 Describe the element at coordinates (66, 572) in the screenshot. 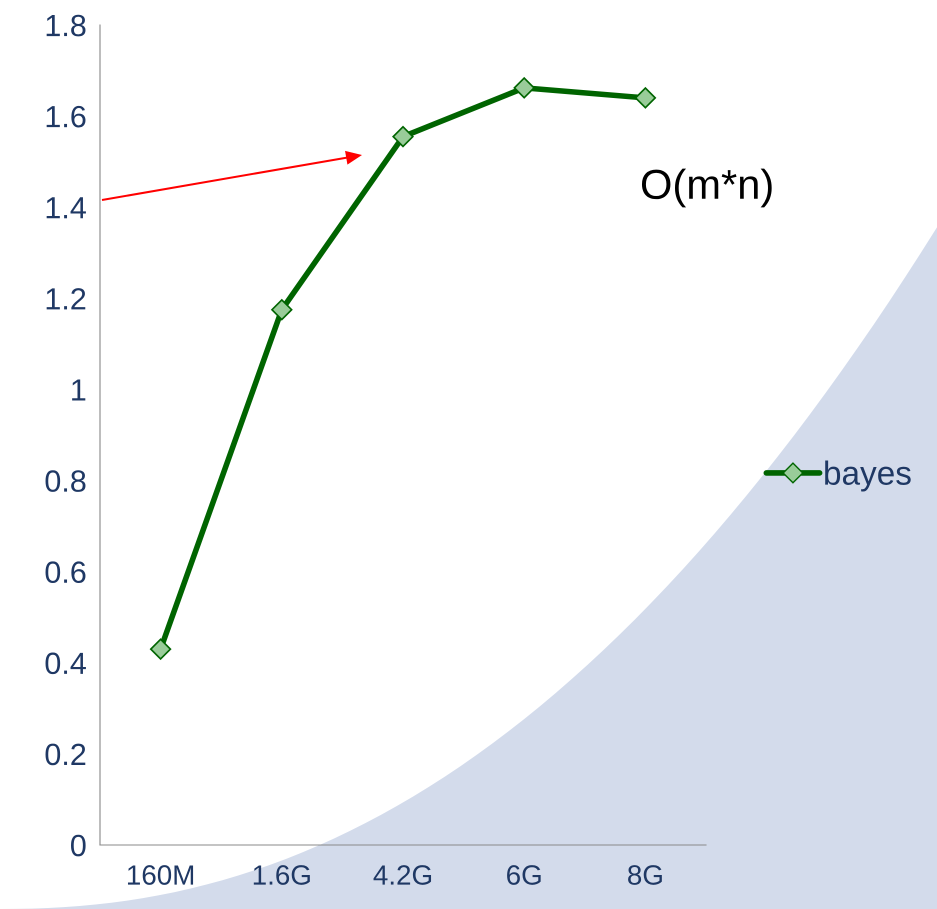

I see `y-tick-label: 0.6` at that location.